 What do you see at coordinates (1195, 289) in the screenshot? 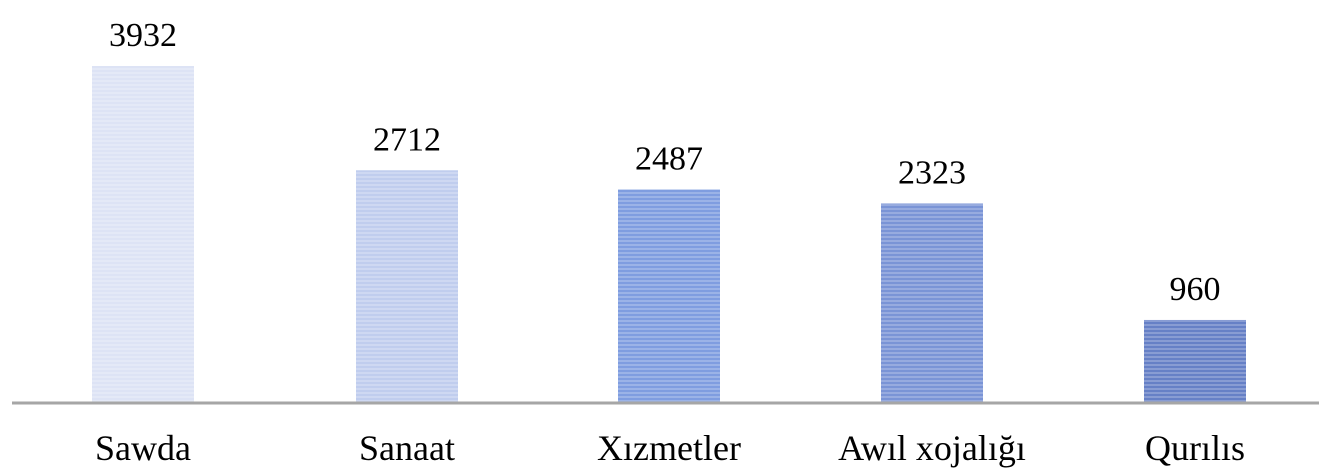
I see `data-label-5: 960` at bounding box center [1195, 289].